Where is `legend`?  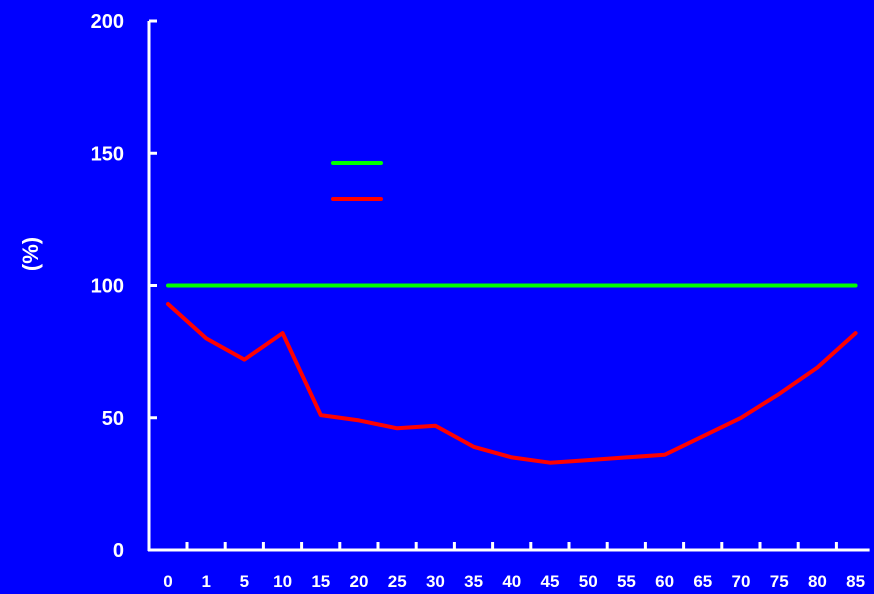
legend is located at coordinates (357, 181).